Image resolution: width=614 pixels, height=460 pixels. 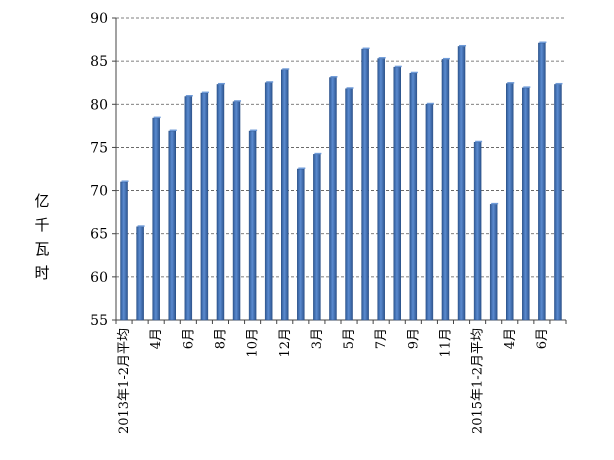 What do you see at coordinates (99, 235) in the screenshot?
I see `y-tick-label: 65` at bounding box center [99, 235].